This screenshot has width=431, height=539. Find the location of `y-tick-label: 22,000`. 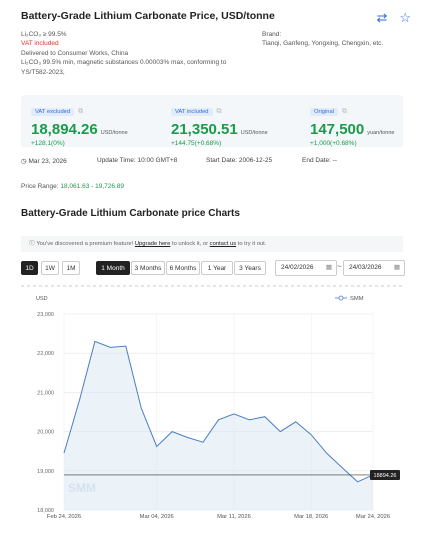

y-tick-label: 22,000 is located at coordinates (45, 354).